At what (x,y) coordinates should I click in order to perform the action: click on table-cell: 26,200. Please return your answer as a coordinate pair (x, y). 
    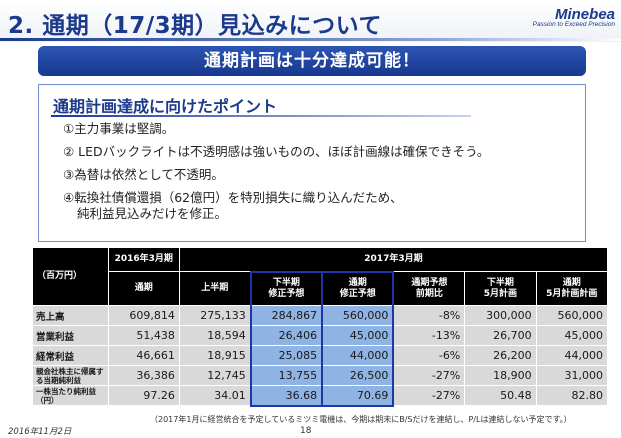
    Looking at the image, I should click on (500, 355).